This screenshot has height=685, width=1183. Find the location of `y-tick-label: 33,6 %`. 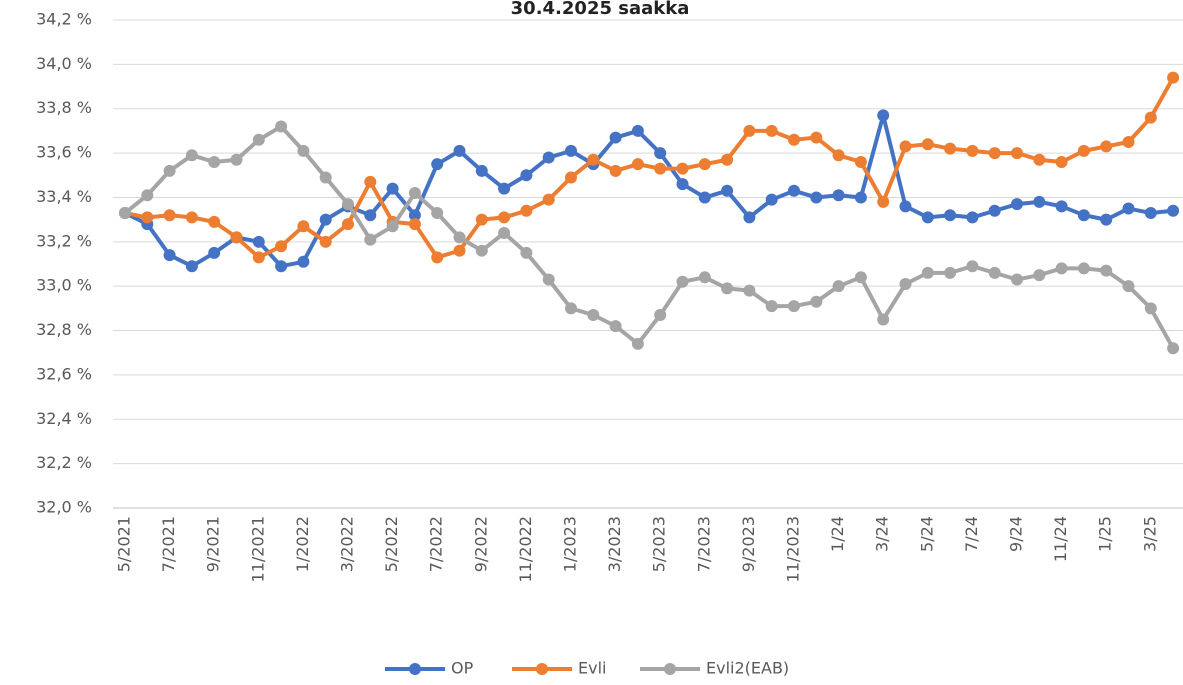

y-tick-label: 33,6 % is located at coordinates (64, 152).